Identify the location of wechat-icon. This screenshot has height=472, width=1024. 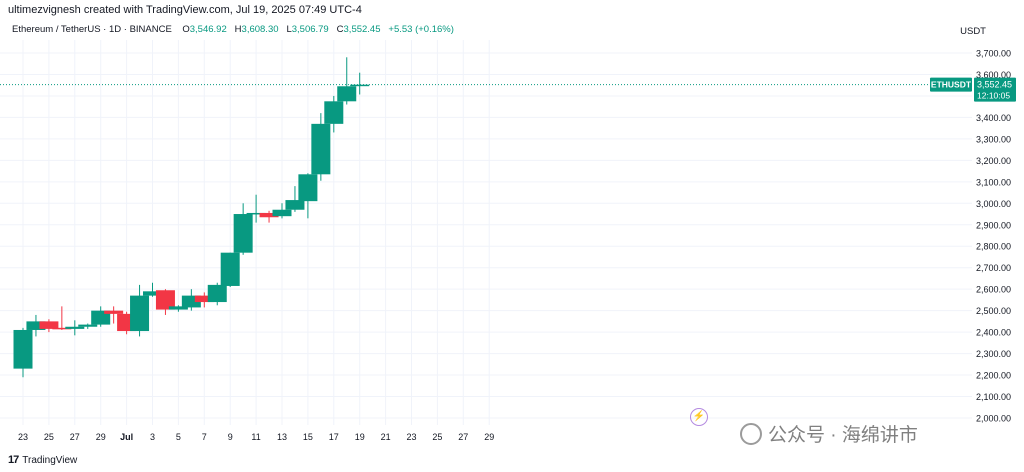
(751, 433).